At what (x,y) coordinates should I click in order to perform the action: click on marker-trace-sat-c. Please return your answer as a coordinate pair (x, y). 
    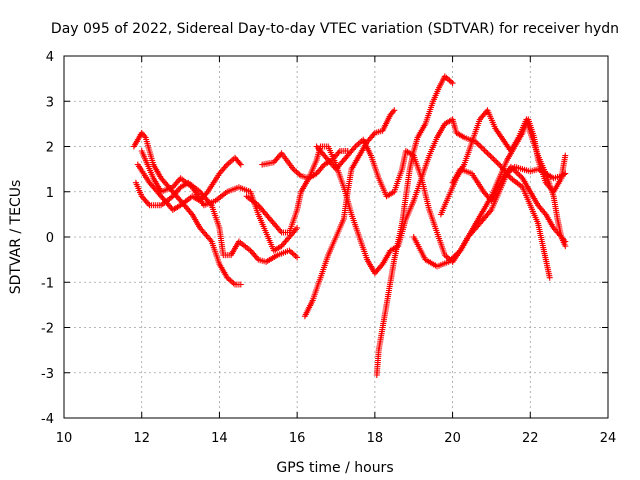
    Looking at the image, I should click on (189, 183).